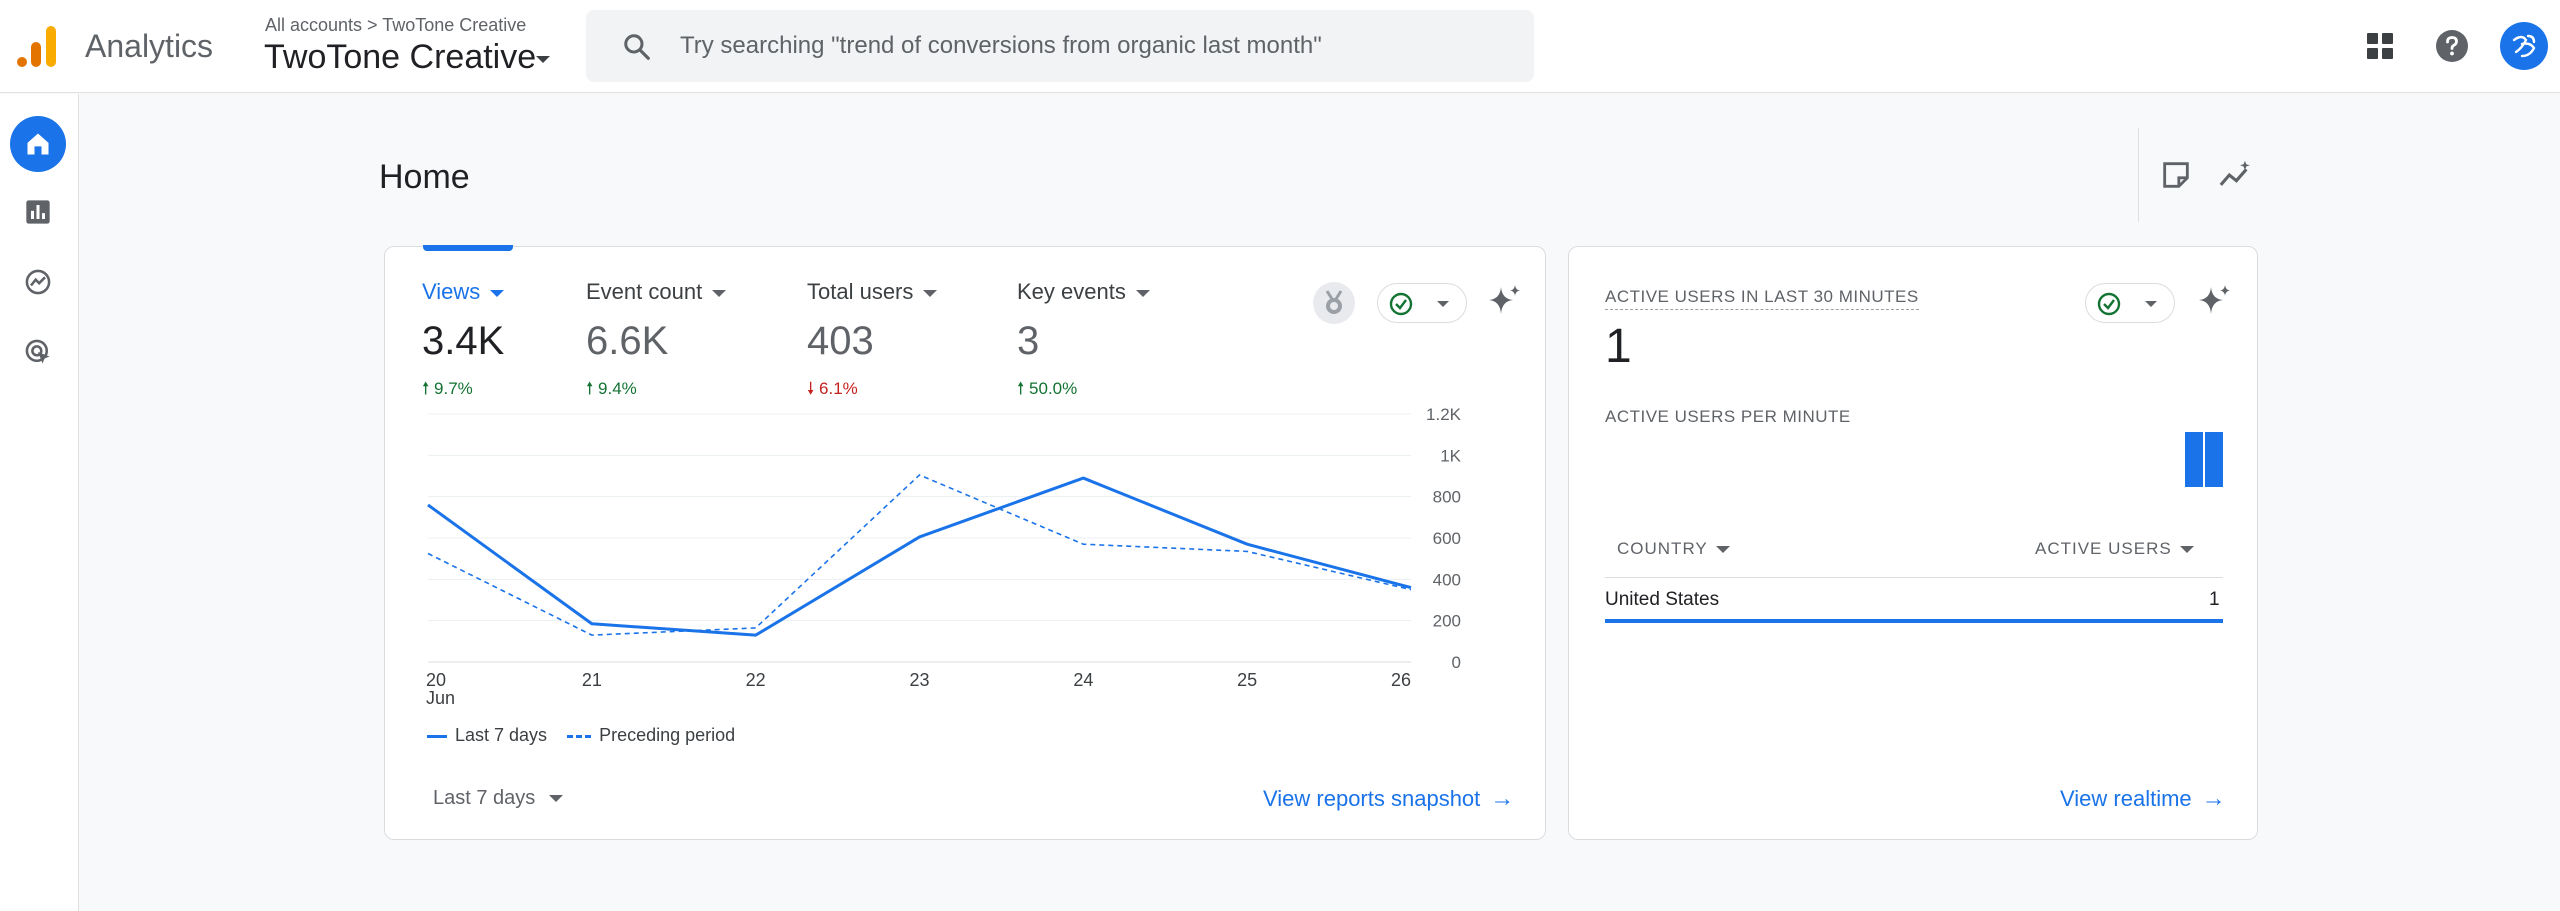  What do you see at coordinates (919, 680) in the screenshot?
I see `x-tick-label: 23` at bounding box center [919, 680].